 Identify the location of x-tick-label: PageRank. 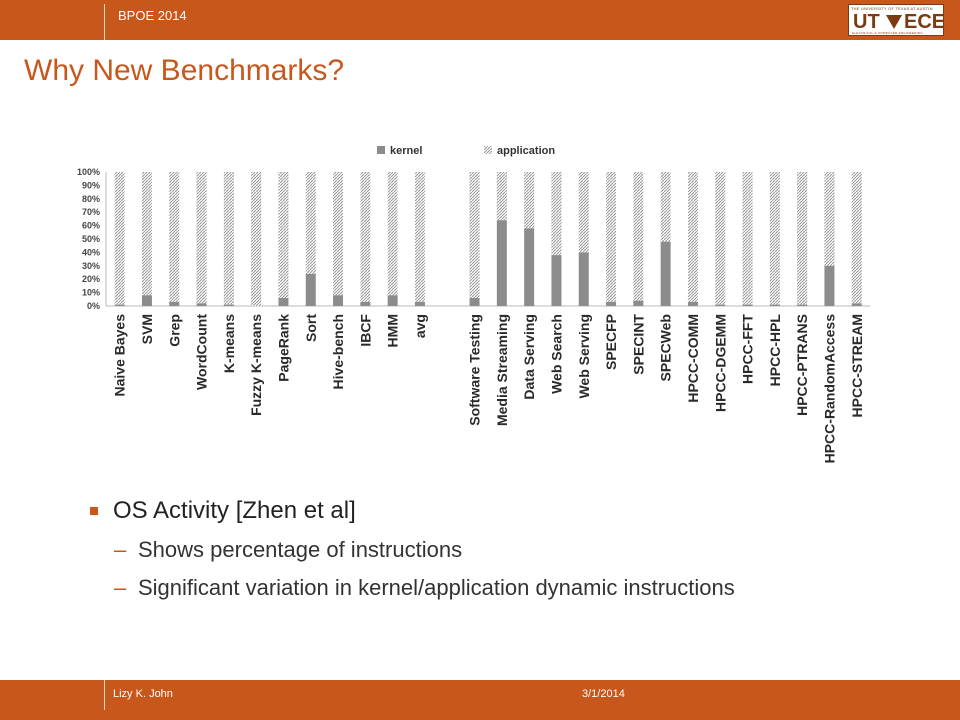
(283, 348).